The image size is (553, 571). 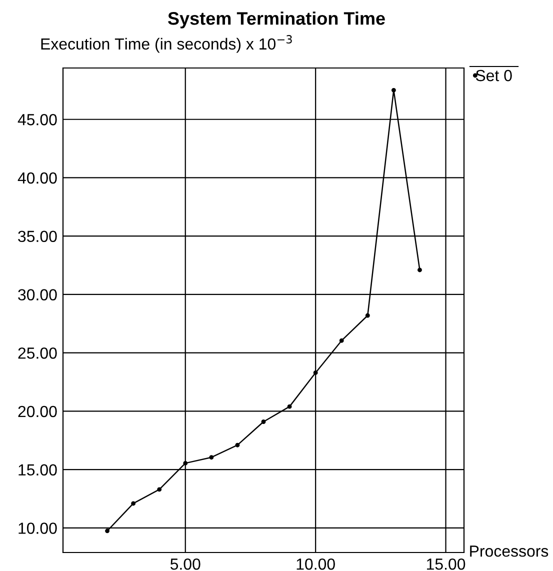 I want to click on x-tick-label: 5.00, so click(x=185, y=564).